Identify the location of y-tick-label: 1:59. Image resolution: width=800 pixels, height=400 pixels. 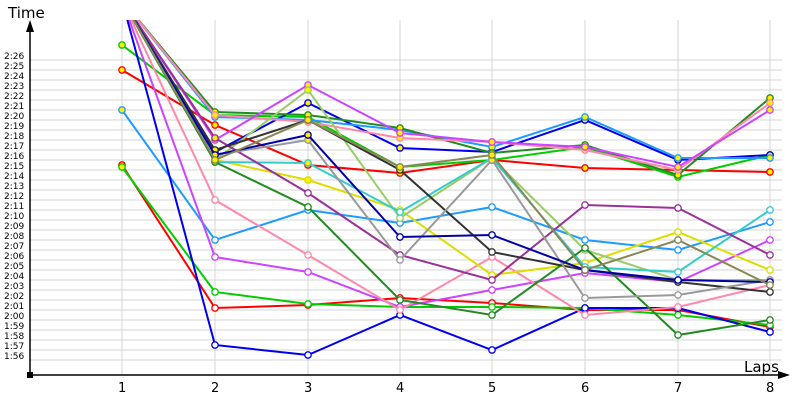
(14, 327).